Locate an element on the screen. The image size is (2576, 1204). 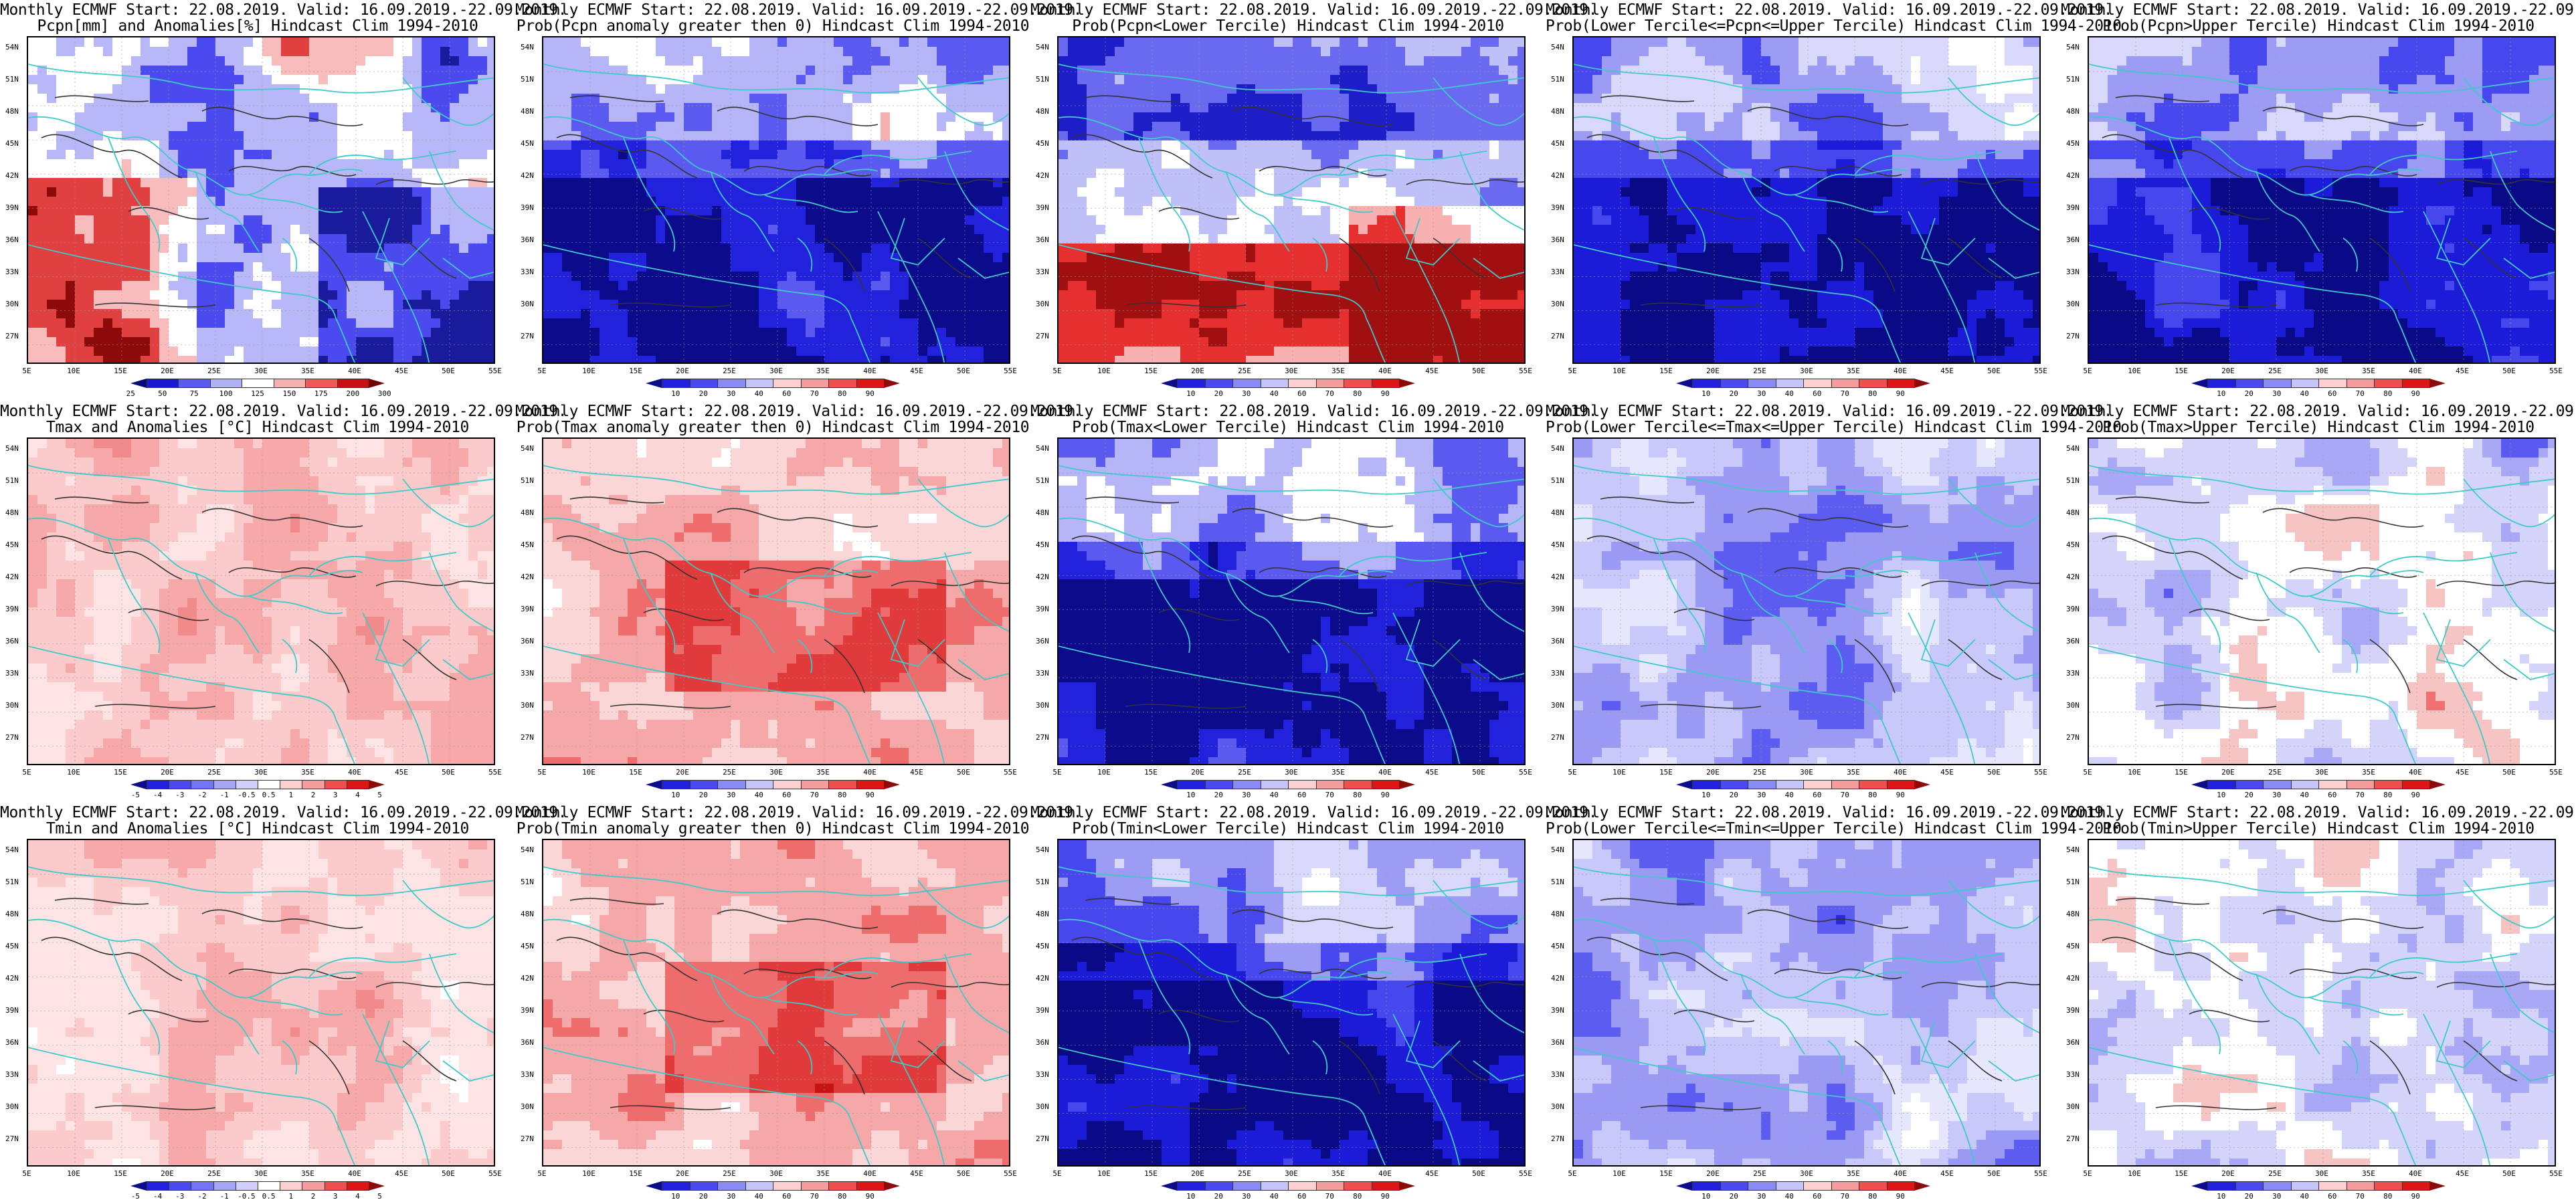
colorbar-tick-label: 10 is located at coordinates (1190, 393).